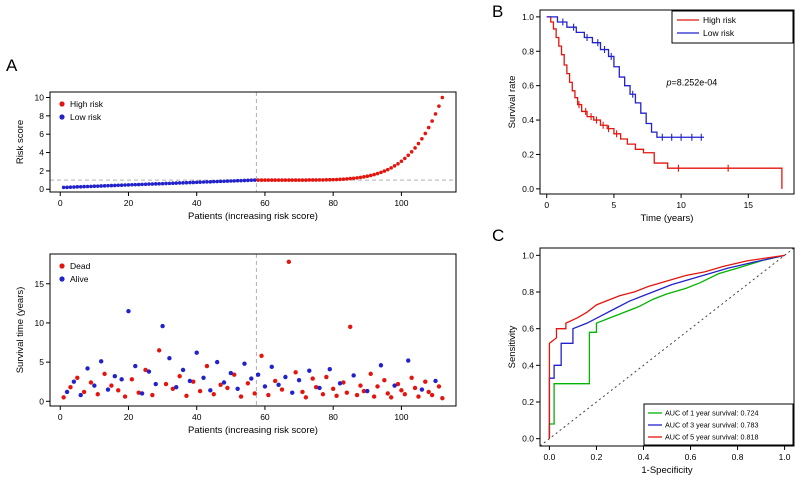 The width and height of the screenshot is (802, 488). What do you see at coordinates (40, 284) in the screenshot?
I see `y-tick-label: 15` at bounding box center [40, 284].